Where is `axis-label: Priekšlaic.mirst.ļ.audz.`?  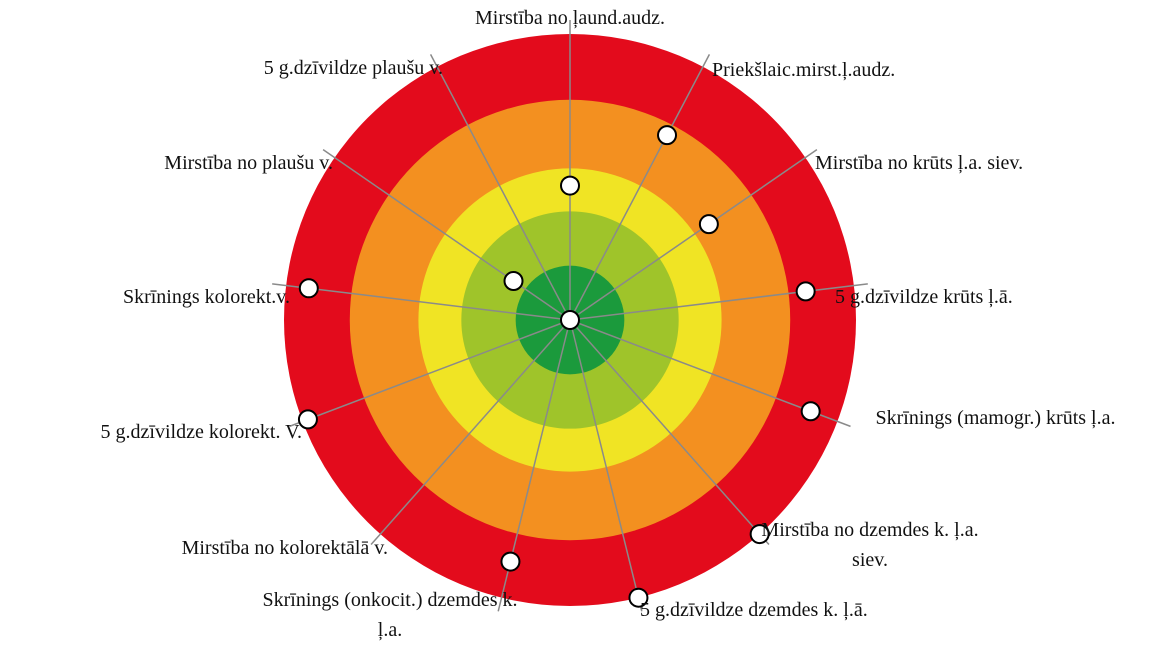
axis-label: Priekšlaic.mirst.ļ.audz. is located at coordinates (804, 70).